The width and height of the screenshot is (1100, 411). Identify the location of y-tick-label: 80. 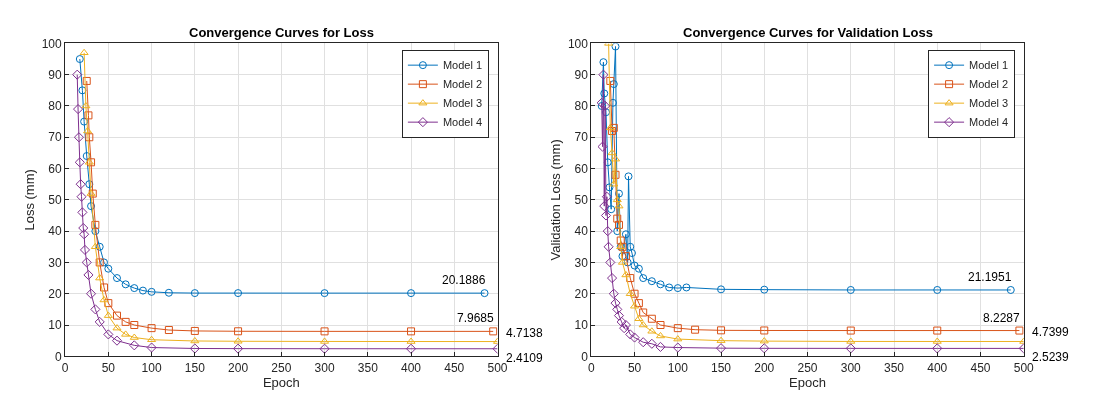
(581, 106).